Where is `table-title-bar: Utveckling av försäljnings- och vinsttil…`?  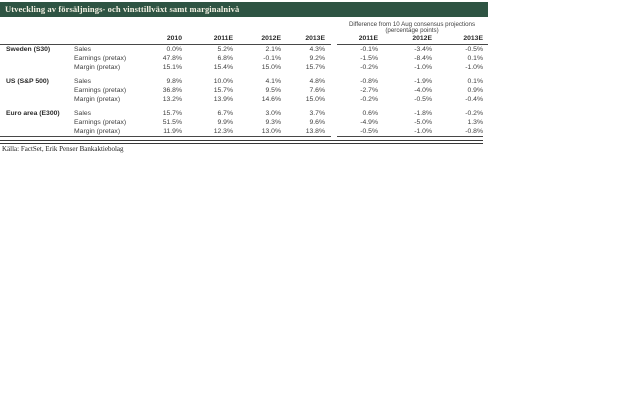
table-title-bar: Utveckling av försäljnings- och vinsttil… is located at coordinates (244, 9).